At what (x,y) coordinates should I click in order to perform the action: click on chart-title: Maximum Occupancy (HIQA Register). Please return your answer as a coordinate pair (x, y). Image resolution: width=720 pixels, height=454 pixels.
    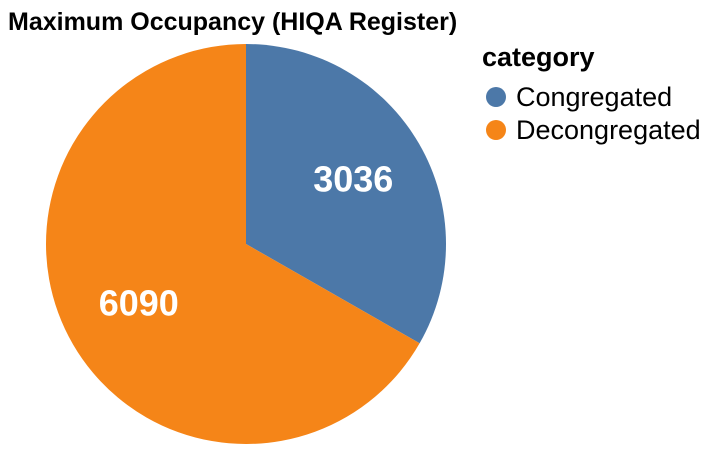
    Looking at the image, I should click on (232, 22).